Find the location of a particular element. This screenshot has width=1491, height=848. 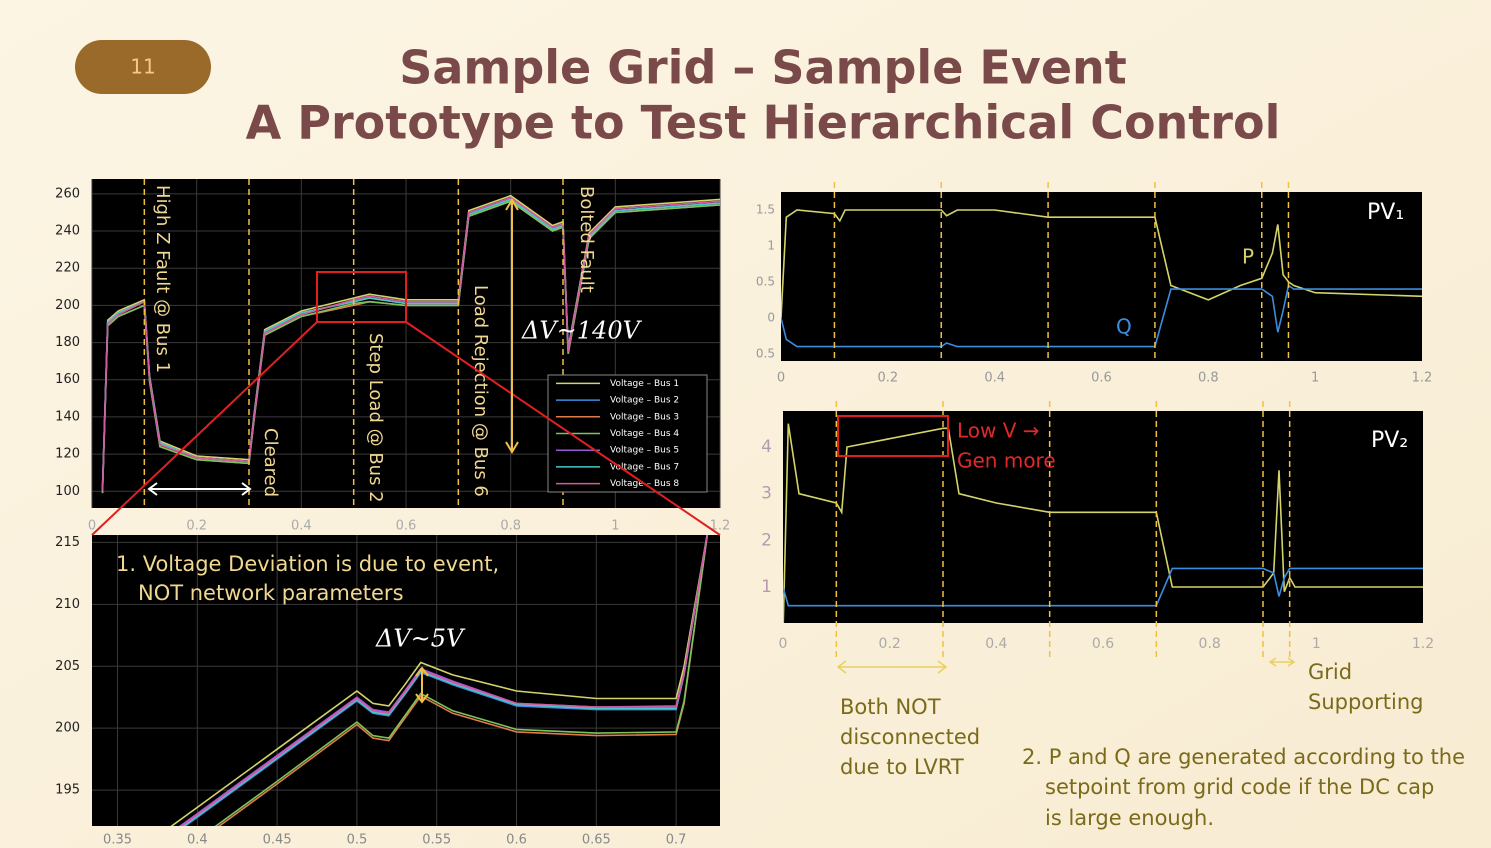

x-tick-label: 0.5 is located at coordinates (357, 840).